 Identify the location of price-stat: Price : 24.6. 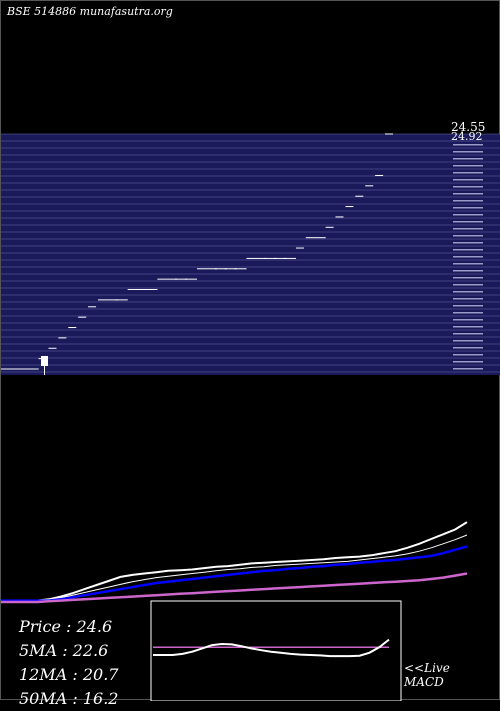
(66, 626).